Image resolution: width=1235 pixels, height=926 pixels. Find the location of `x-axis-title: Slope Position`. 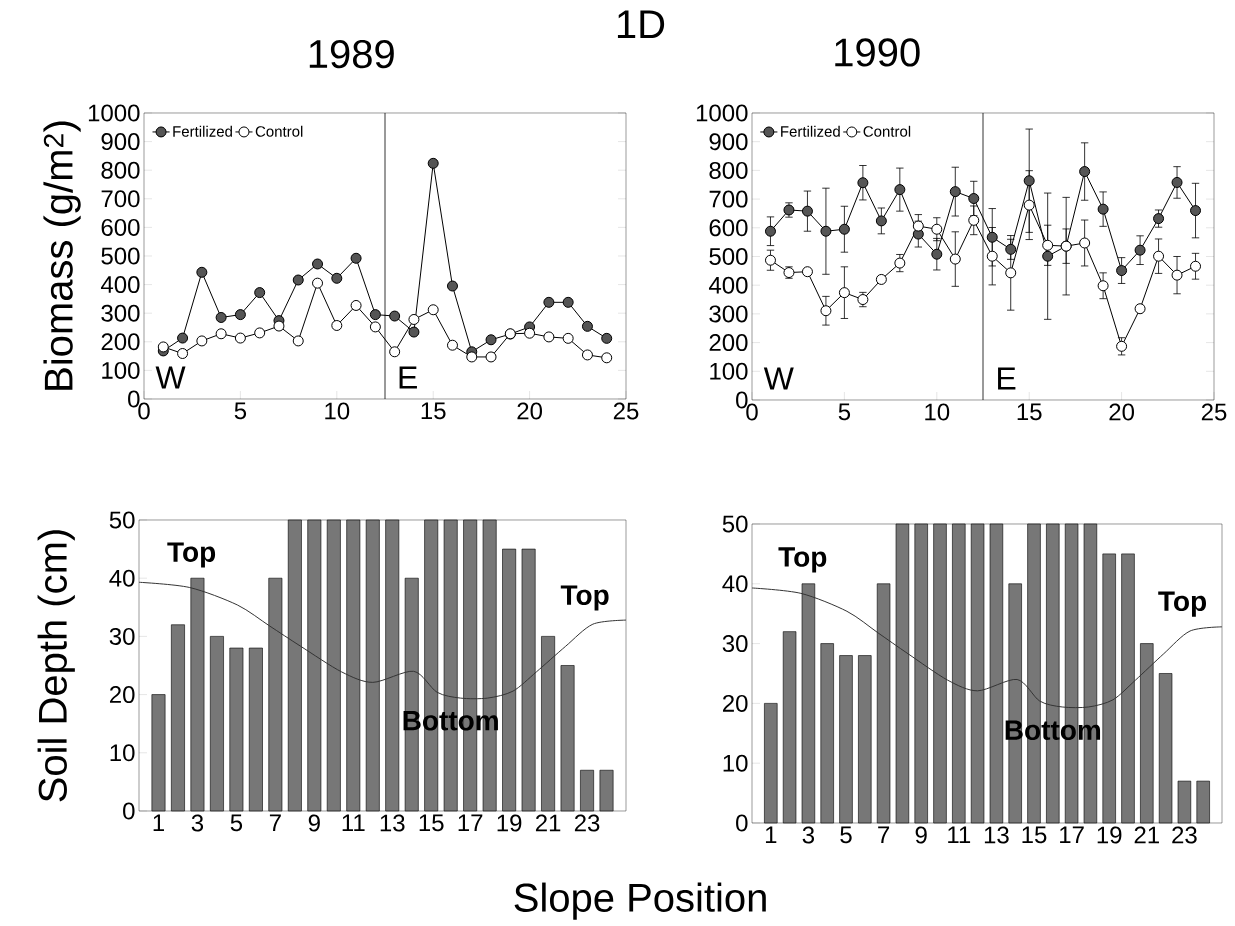

x-axis-title: Slope Position is located at coordinates (640, 901).